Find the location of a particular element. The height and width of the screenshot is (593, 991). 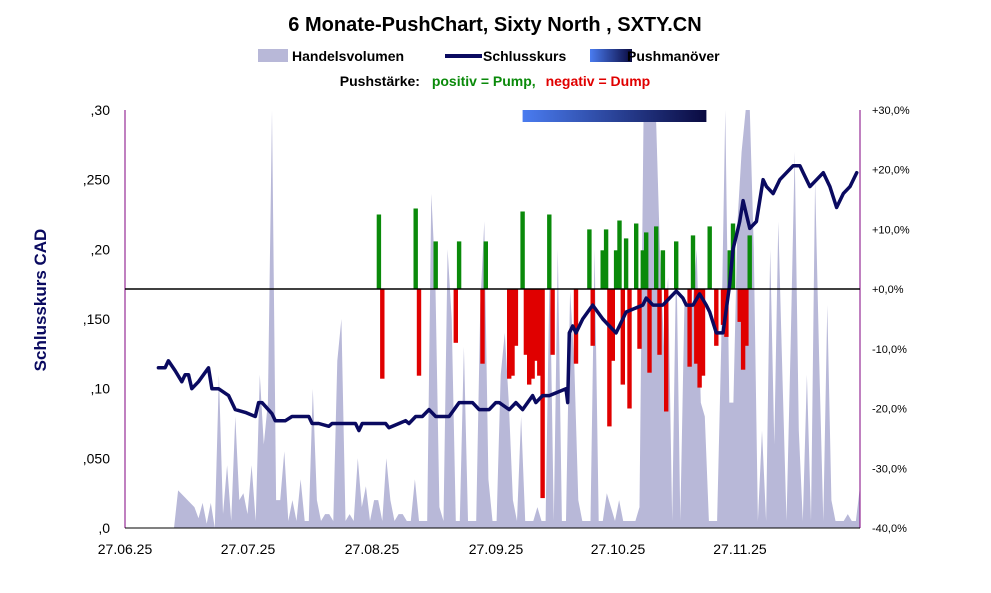

legend-volume-swatch is located at coordinates (273, 55).